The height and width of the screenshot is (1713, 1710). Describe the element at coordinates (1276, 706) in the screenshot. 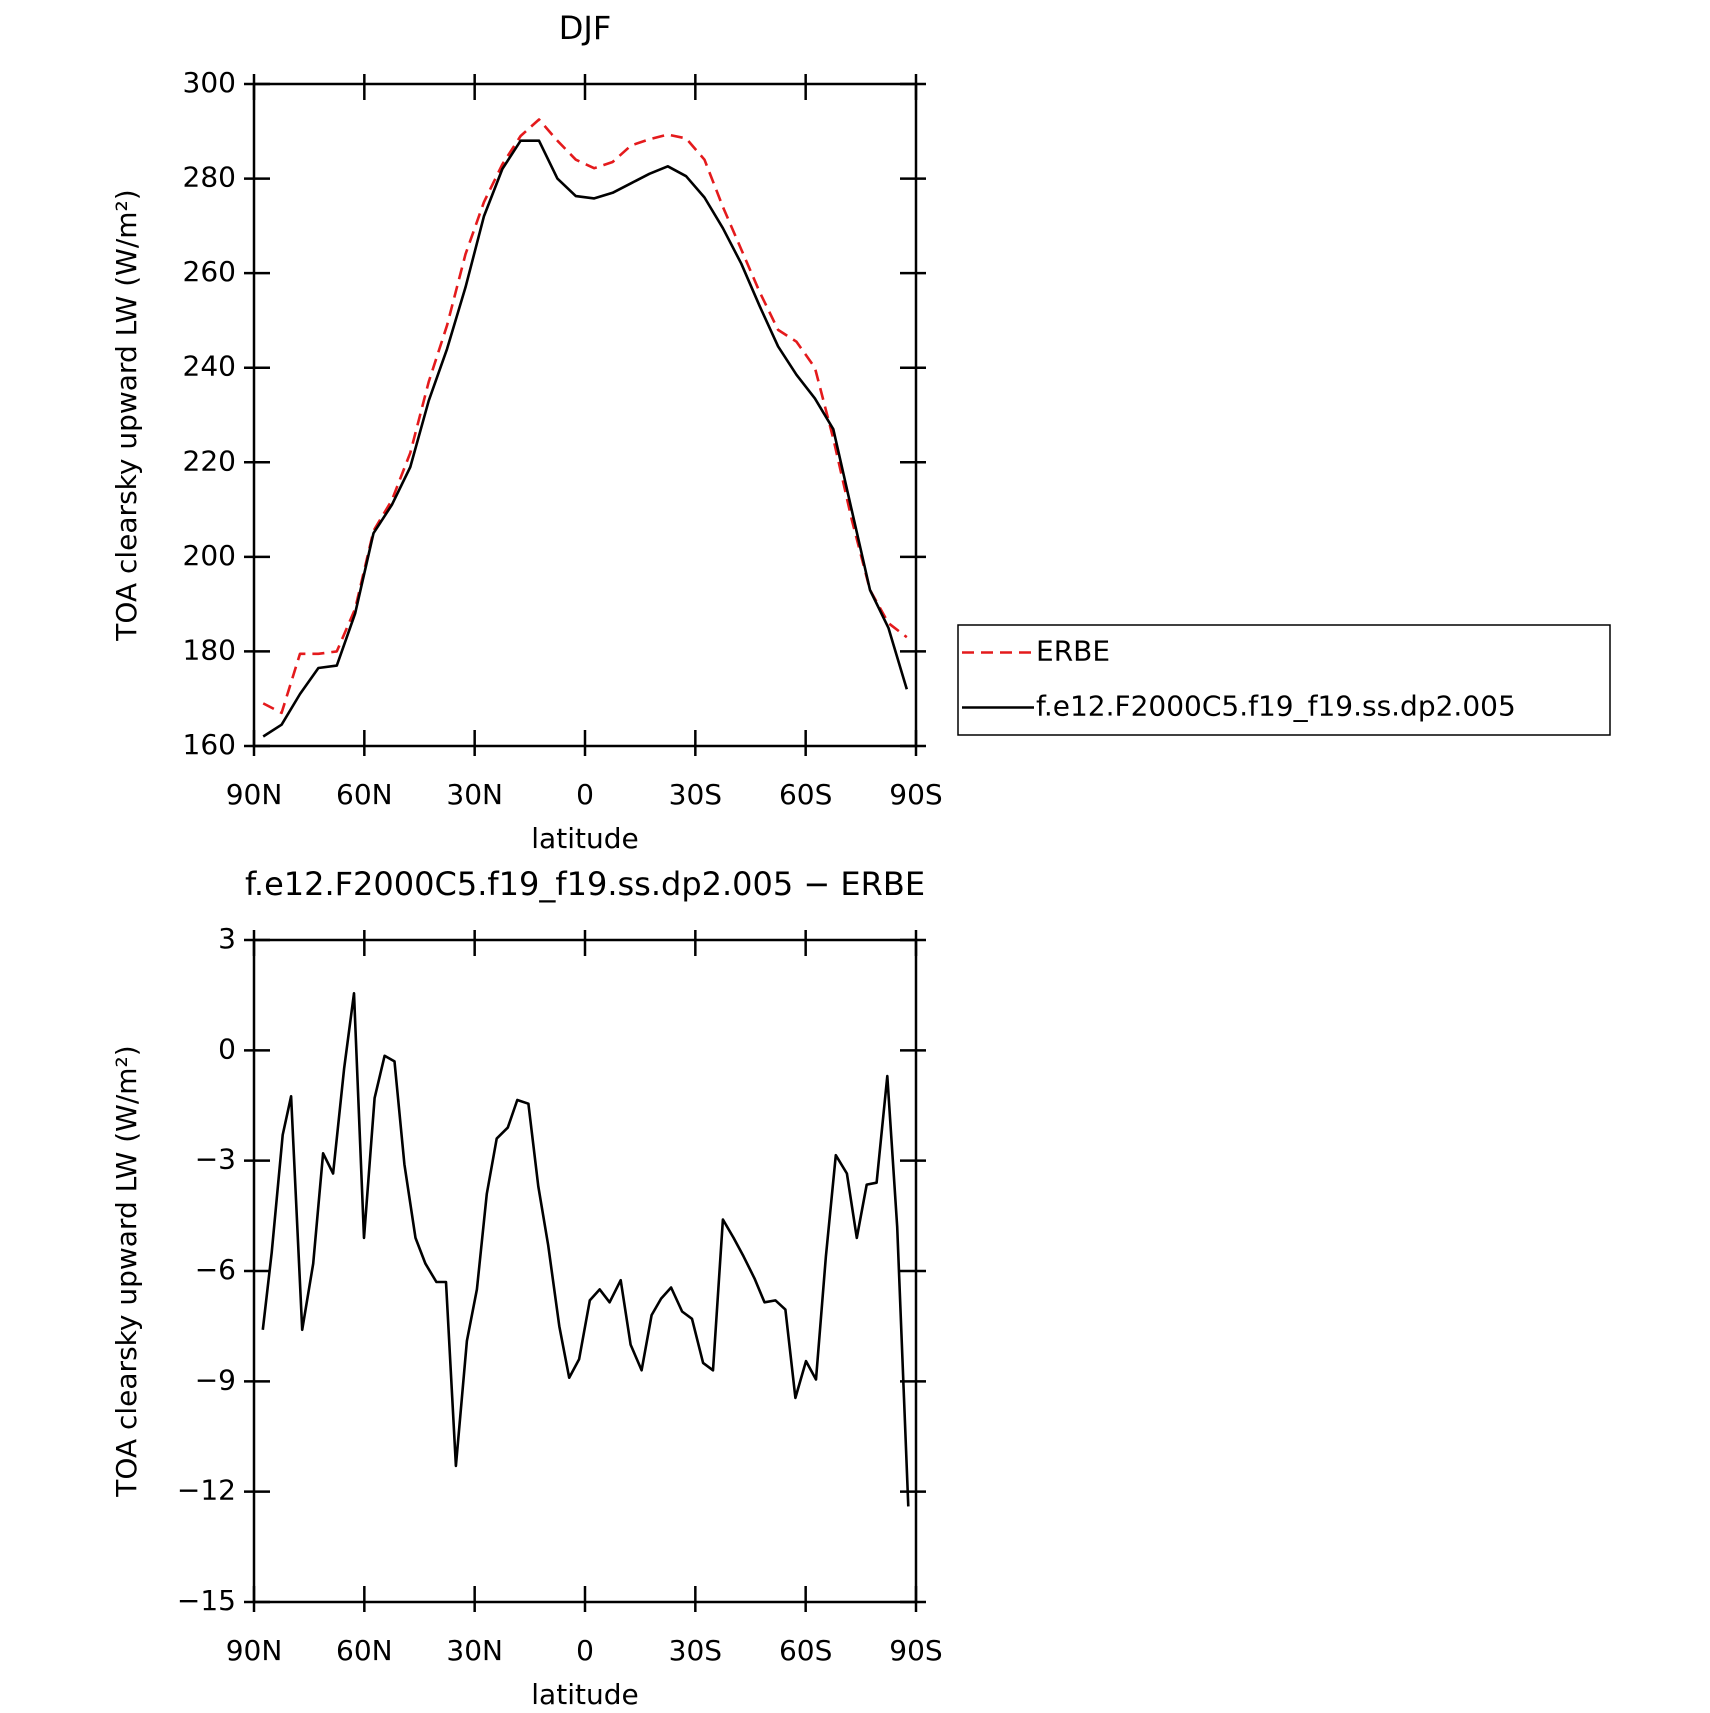

I see `legend-label: f.e12.F2000C5.f19_f19.ss.dp2.005` at that location.